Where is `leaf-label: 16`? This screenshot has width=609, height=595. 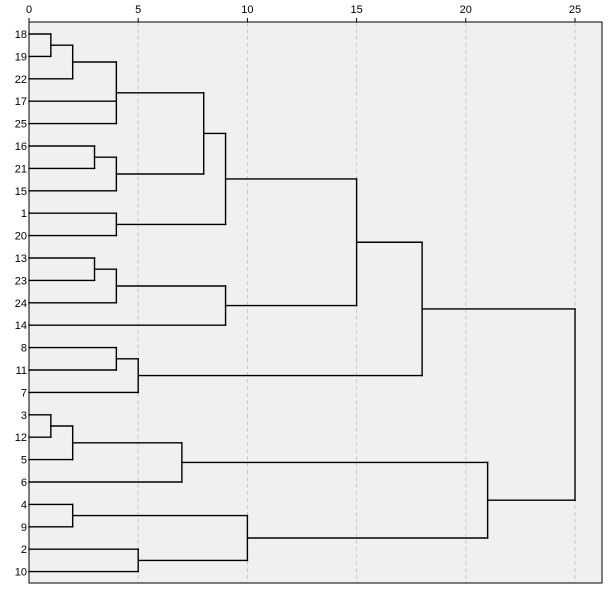 leaf-label: 16 is located at coordinates (21, 147).